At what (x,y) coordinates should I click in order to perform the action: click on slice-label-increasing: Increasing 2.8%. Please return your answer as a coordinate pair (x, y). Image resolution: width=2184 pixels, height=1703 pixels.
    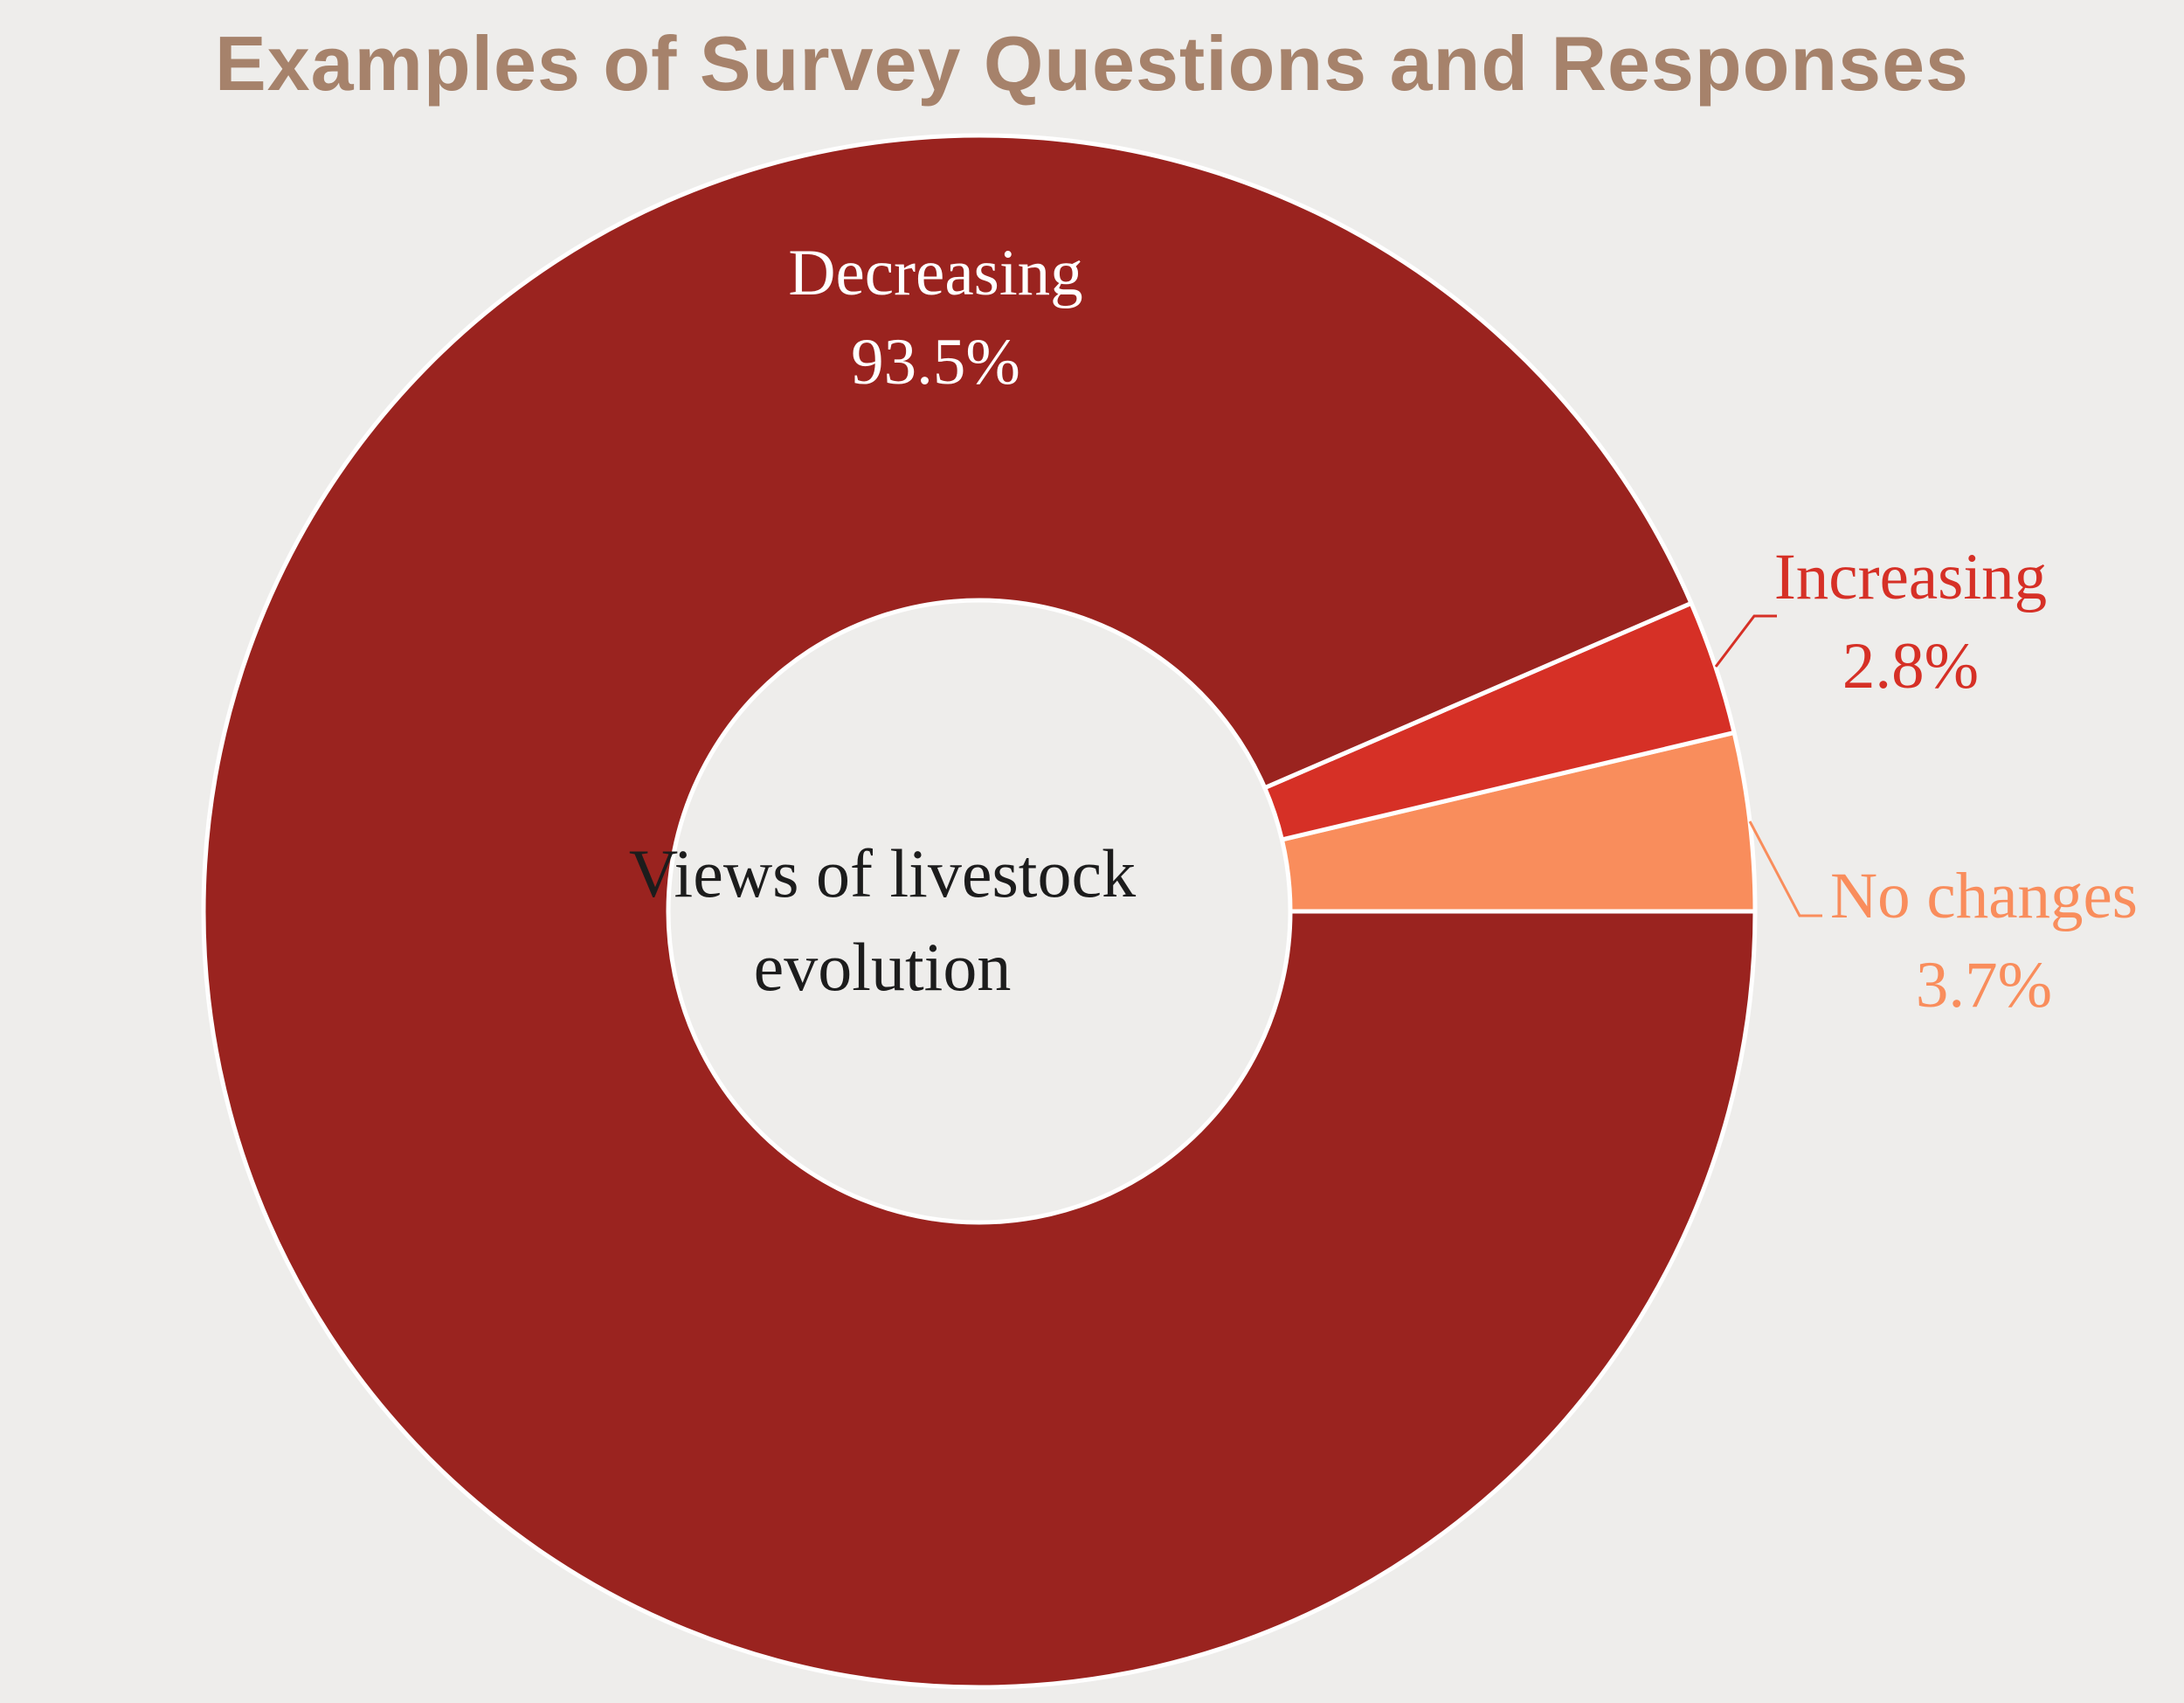
    Looking at the image, I should click on (1910, 622).